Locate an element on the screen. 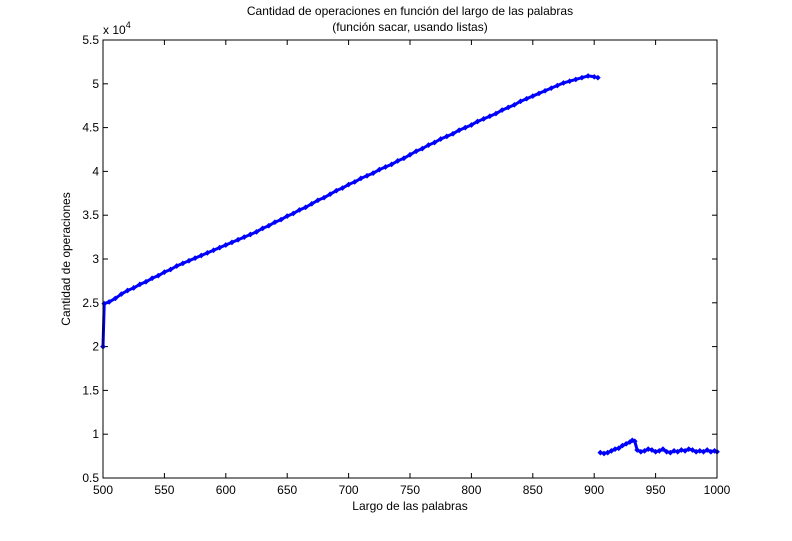 The height and width of the screenshot is (541, 792). y-tick-label: 3 is located at coordinates (95, 259).